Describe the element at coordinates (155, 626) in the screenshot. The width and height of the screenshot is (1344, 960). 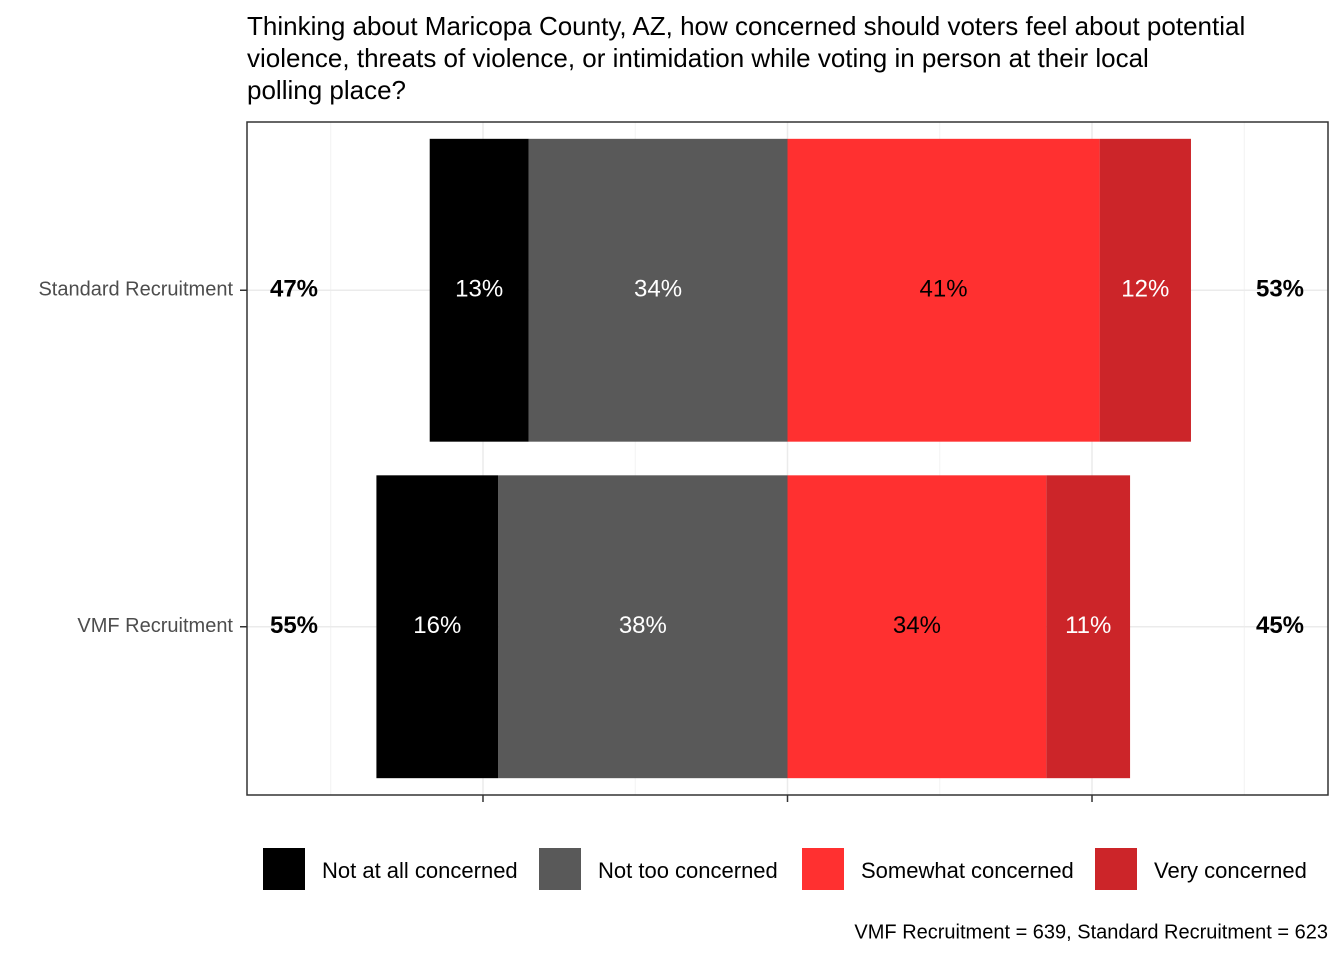
I see `y-tick-label: VMF Recruitment` at that location.